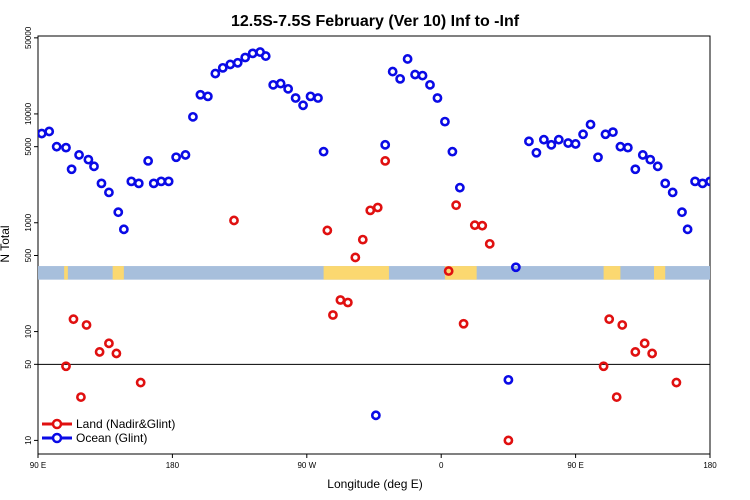 This screenshot has height=500, width=750. I want to click on y-tick-label: 500, so click(28, 255).